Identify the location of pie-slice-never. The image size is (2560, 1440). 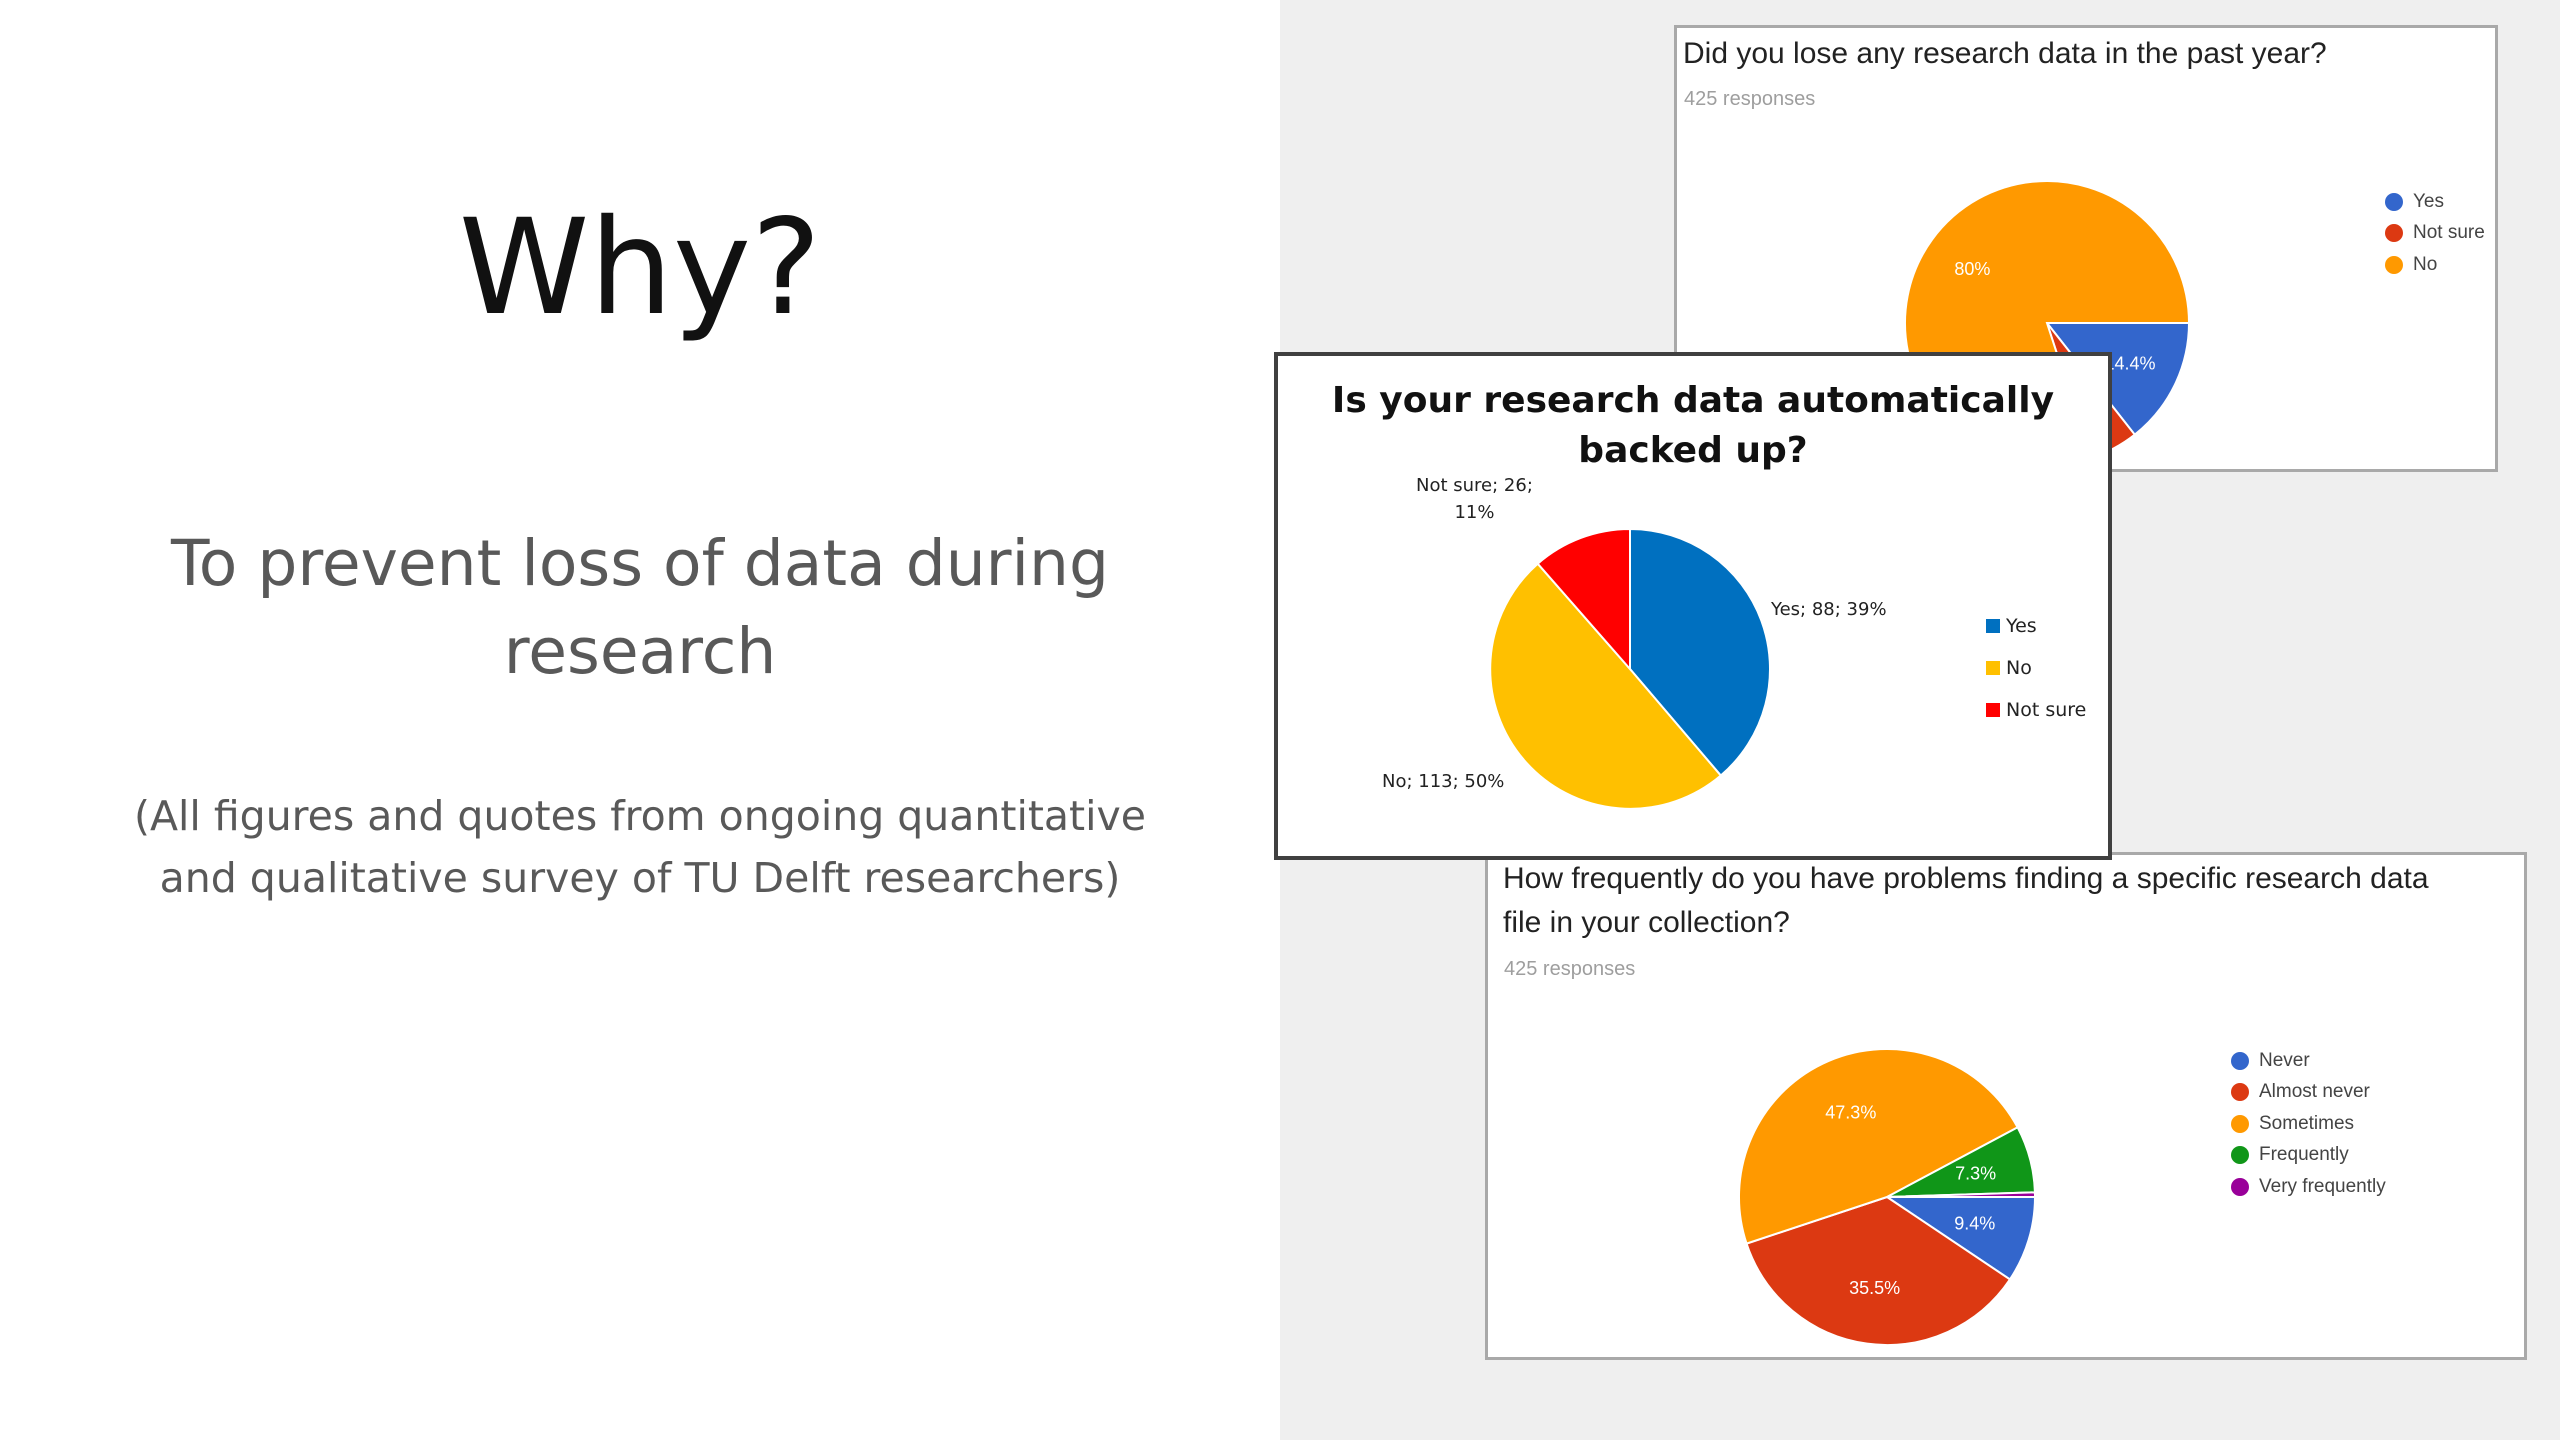
(1960, 1238).